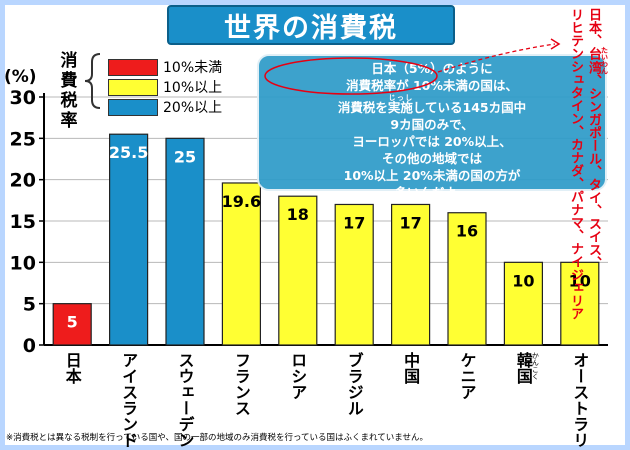 The image size is (630, 450). Describe the element at coordinates (23, 98) in the screenshot. I see `y-tick-label: 30` at that location.